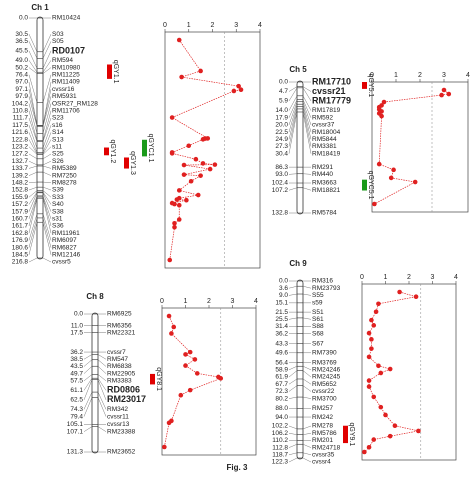 The height and width of the screenshot is (479, 474). What do you see at coordinates (76, 381) in the screenshot?
I see `marker-position: 57.5` at bounding box center [76, 381].